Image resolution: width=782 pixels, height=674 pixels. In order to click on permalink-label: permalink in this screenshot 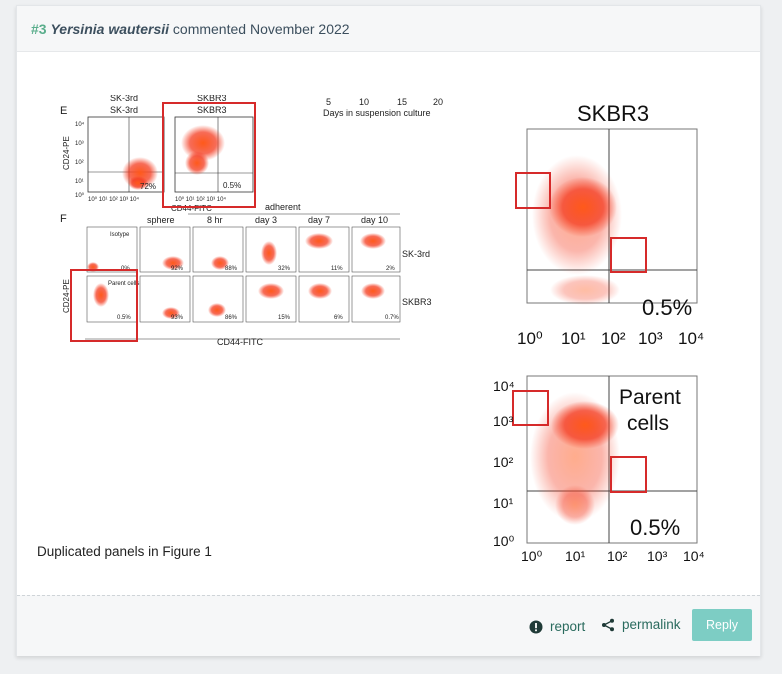, I will do `click(651, 624)`.